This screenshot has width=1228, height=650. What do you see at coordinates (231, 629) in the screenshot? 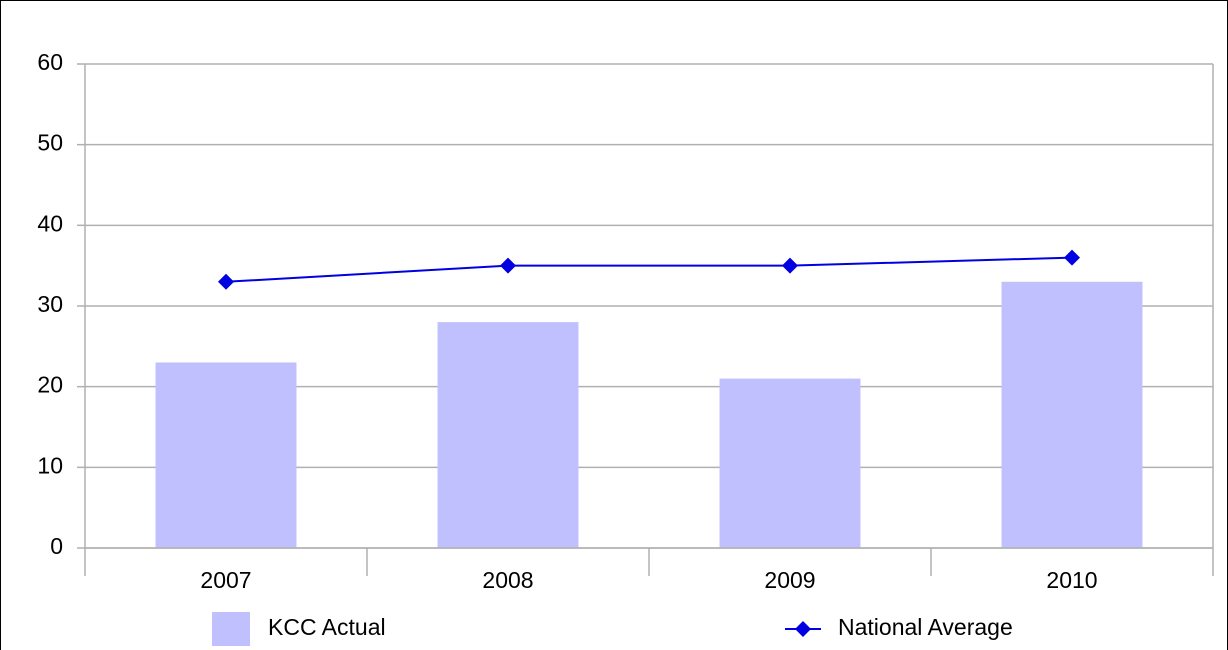
I see `legend-swatch` at bounding box center [231, 629].